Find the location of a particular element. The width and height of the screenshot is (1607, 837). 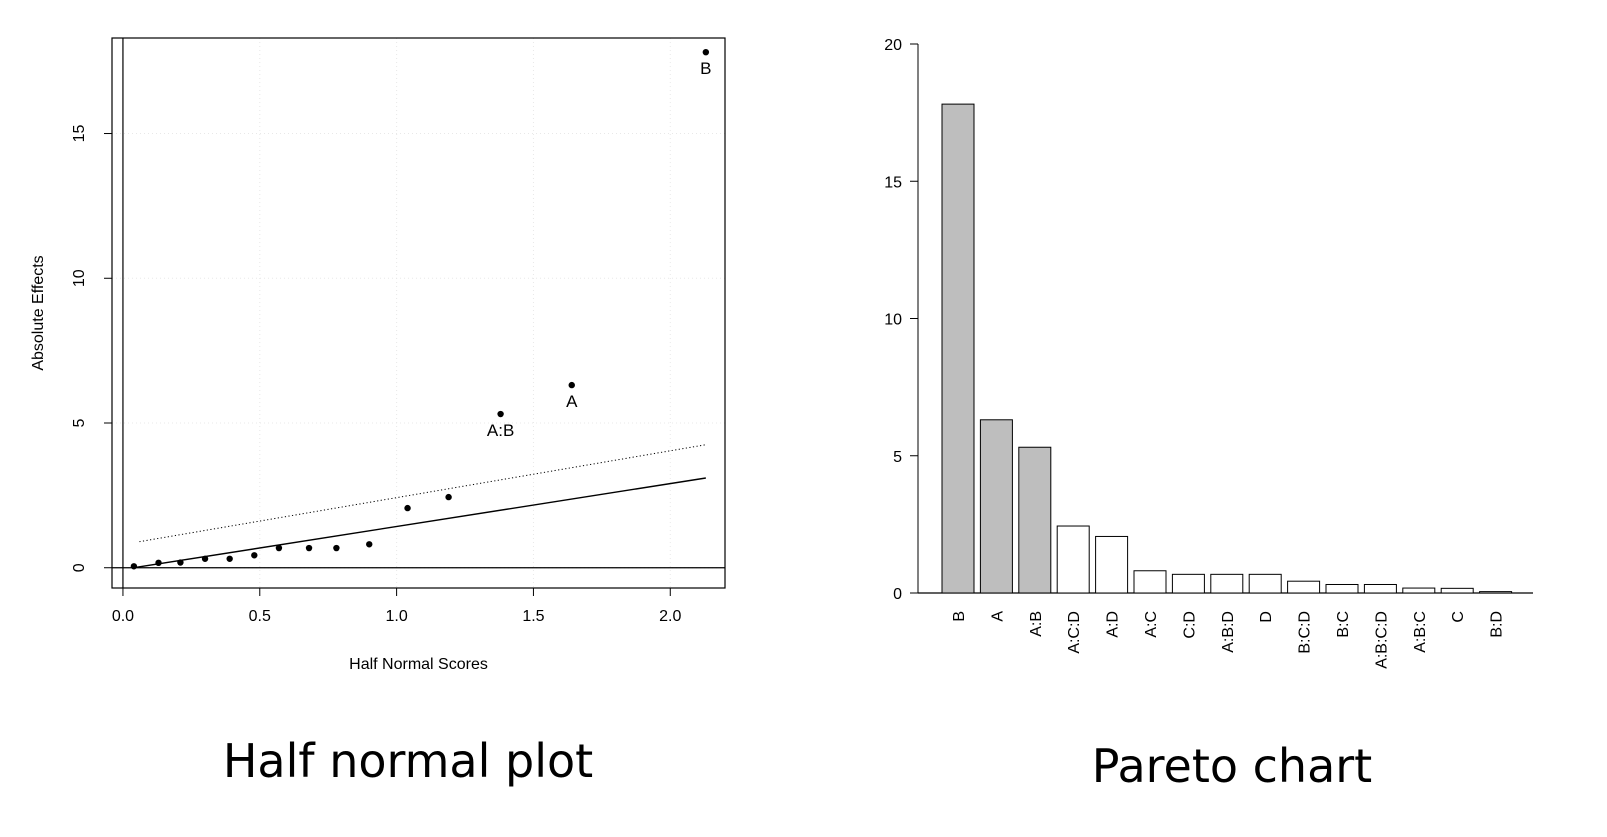

x-axis-title: Half Normal Scores is located at coordinates (418, 664).